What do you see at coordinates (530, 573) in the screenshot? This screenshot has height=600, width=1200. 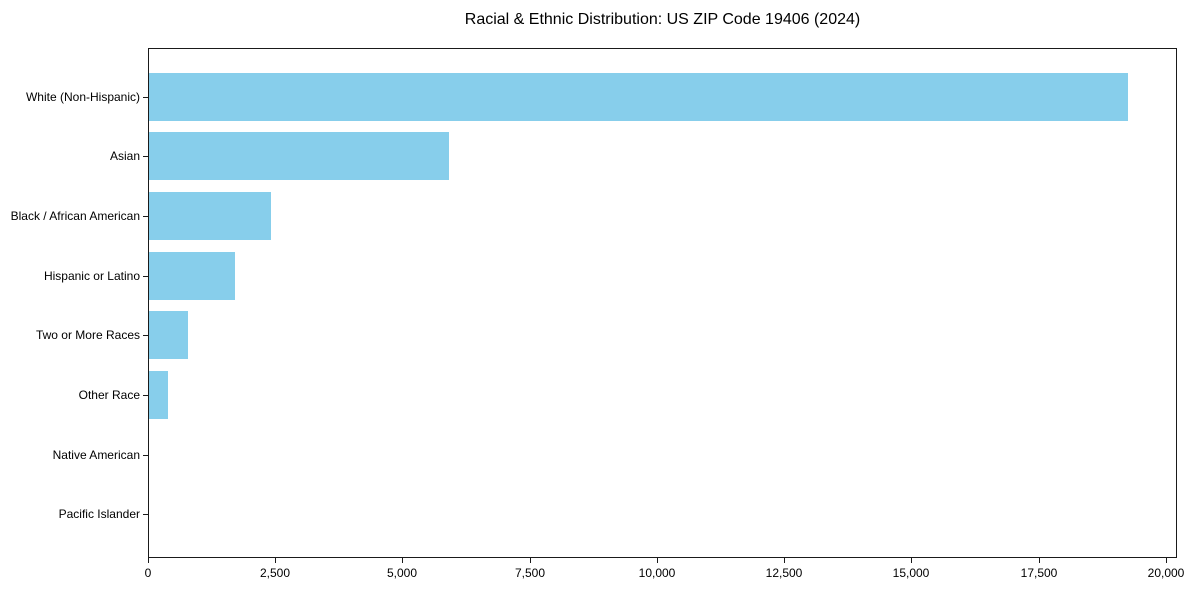 I see `x-tick-label: 7,500` at bounding box center [530, 573].